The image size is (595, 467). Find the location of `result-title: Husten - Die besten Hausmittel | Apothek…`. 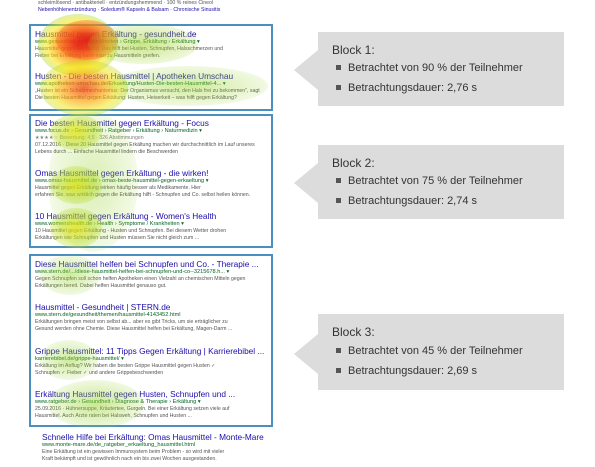

result-title: Husten - Die besten Hausmittel | Apothek… is located at coordinates (134, 76).